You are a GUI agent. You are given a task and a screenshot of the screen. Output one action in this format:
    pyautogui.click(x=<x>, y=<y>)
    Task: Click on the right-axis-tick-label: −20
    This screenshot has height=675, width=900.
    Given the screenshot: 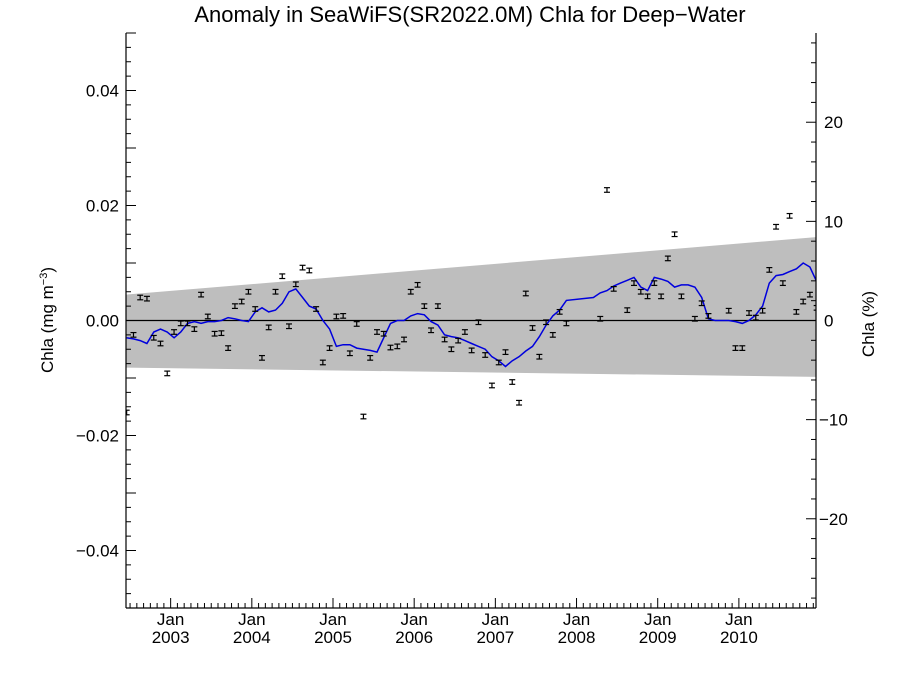 What is the action you would take?
    pyautogui.click(x=833, y=519)
    